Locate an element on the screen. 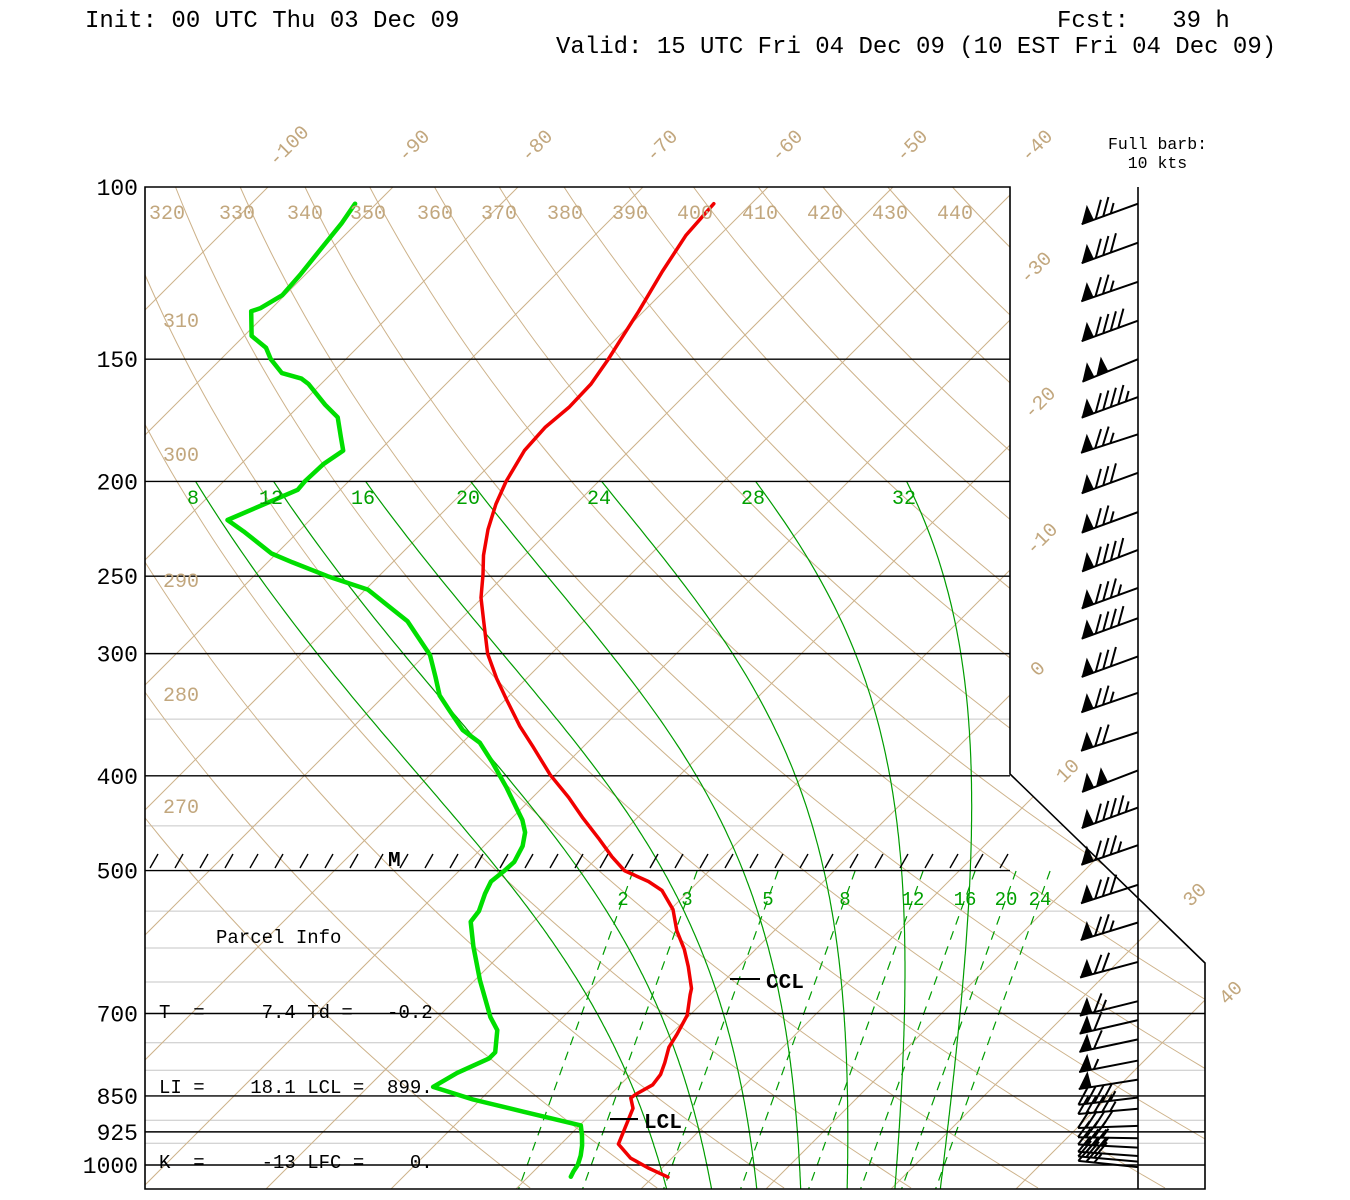  parcel-row: T = 7.4 Td = -0.2 is located at coordinates (296, 1013).